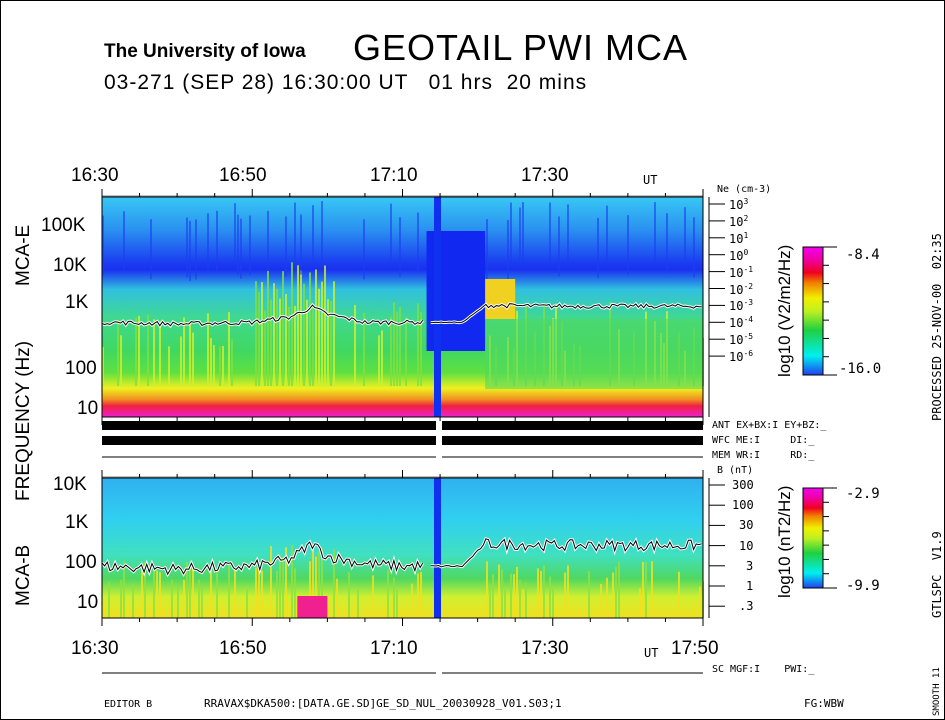 Image resolution: width=945 pixels, height=720 pixels. Describe the element at coordinates (743, 485) in the screenshot. I see `right-axis-tick-label: 300` at that location.